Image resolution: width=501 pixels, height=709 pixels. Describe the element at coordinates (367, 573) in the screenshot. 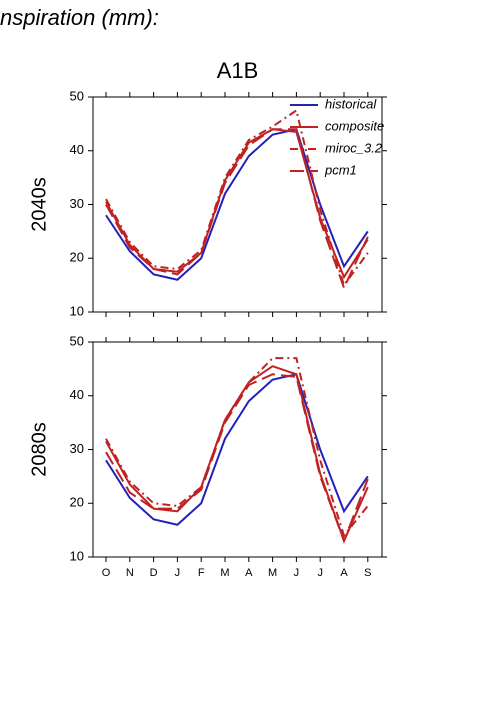

I see `x-tick-label: S` at that location.